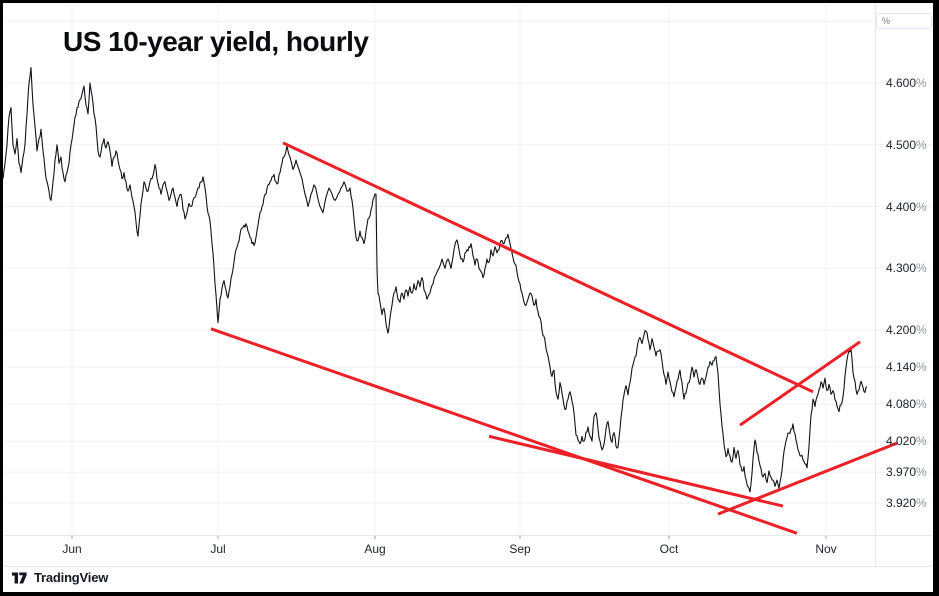 The image size is (939, 596). I want to click on price-axis-label: 4.020%, so click(906, 441).